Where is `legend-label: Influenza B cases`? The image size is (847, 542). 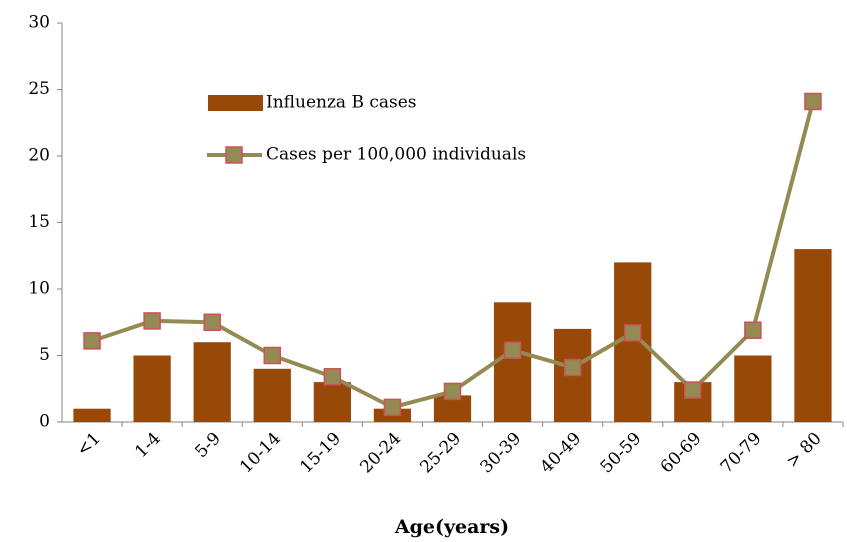
legend-label: Influenza B cases is located at coordinates (341, 103).